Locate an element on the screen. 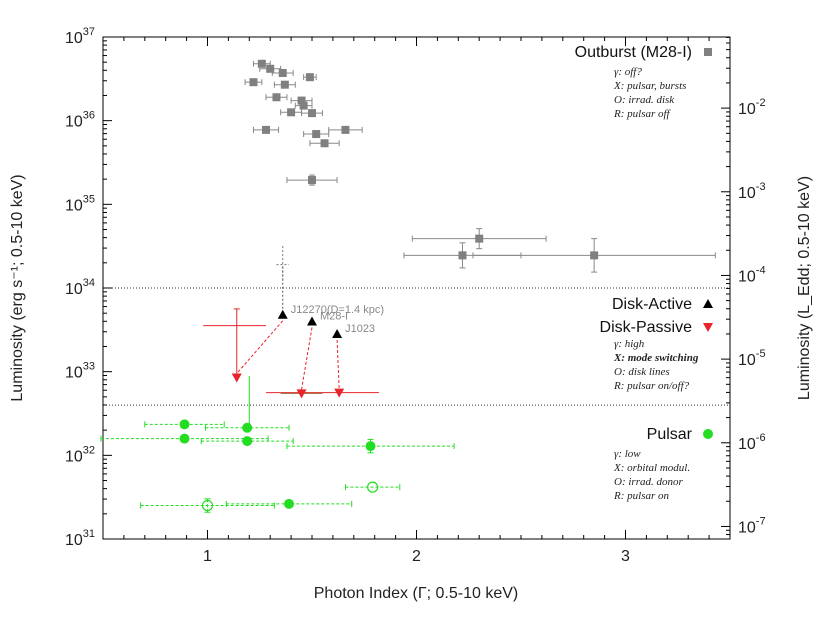  y-tick-label-34: 1034 is located at coordinates (80, 287).